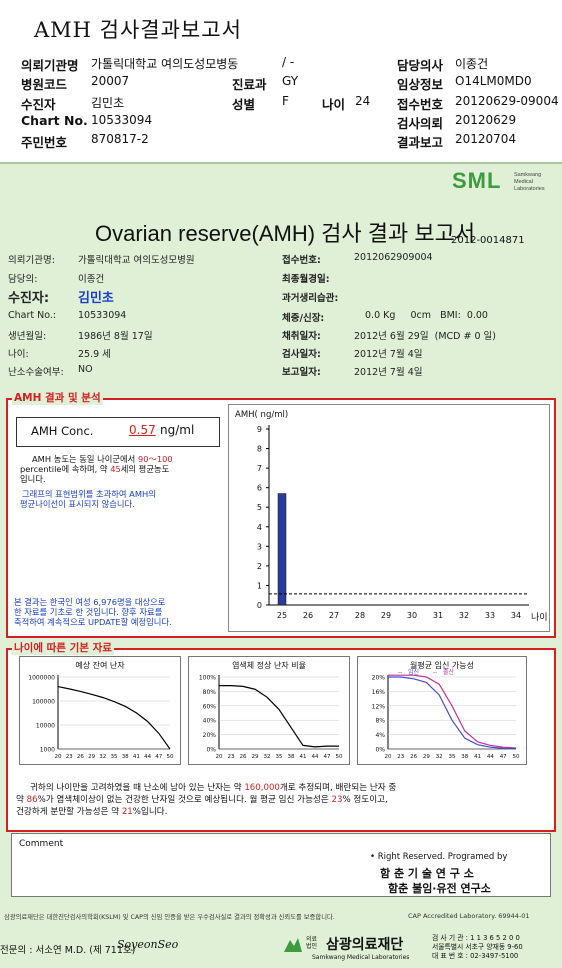 The image size is (562, 968). Describe the element at coordinates (449, 672) in the screenshot. I see `legend-label-birth: 출산` at that location.